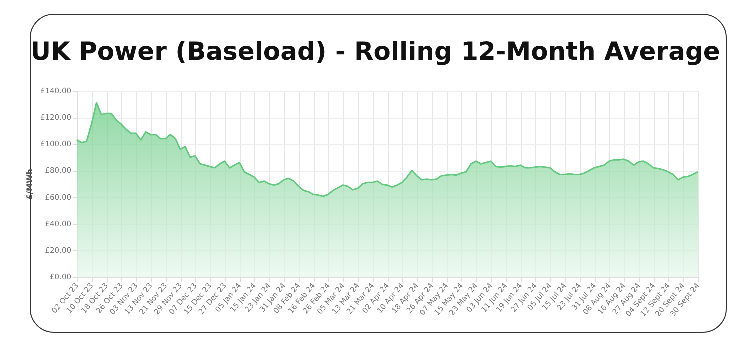 The height and width of the screenshot is (345, 740). I want to click on y-axis-title: £/MWh, so click(29, 184).